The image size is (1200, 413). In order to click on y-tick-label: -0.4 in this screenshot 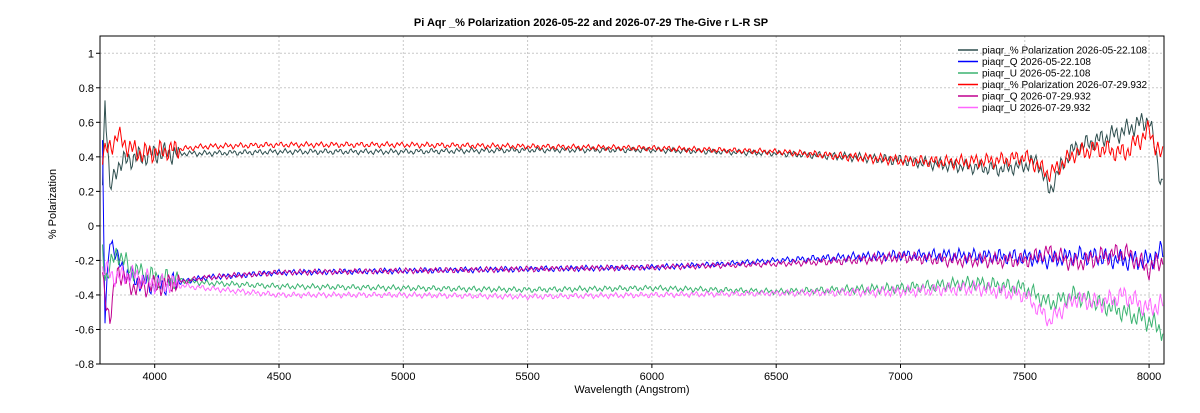, I will do `click(84, 296)`.